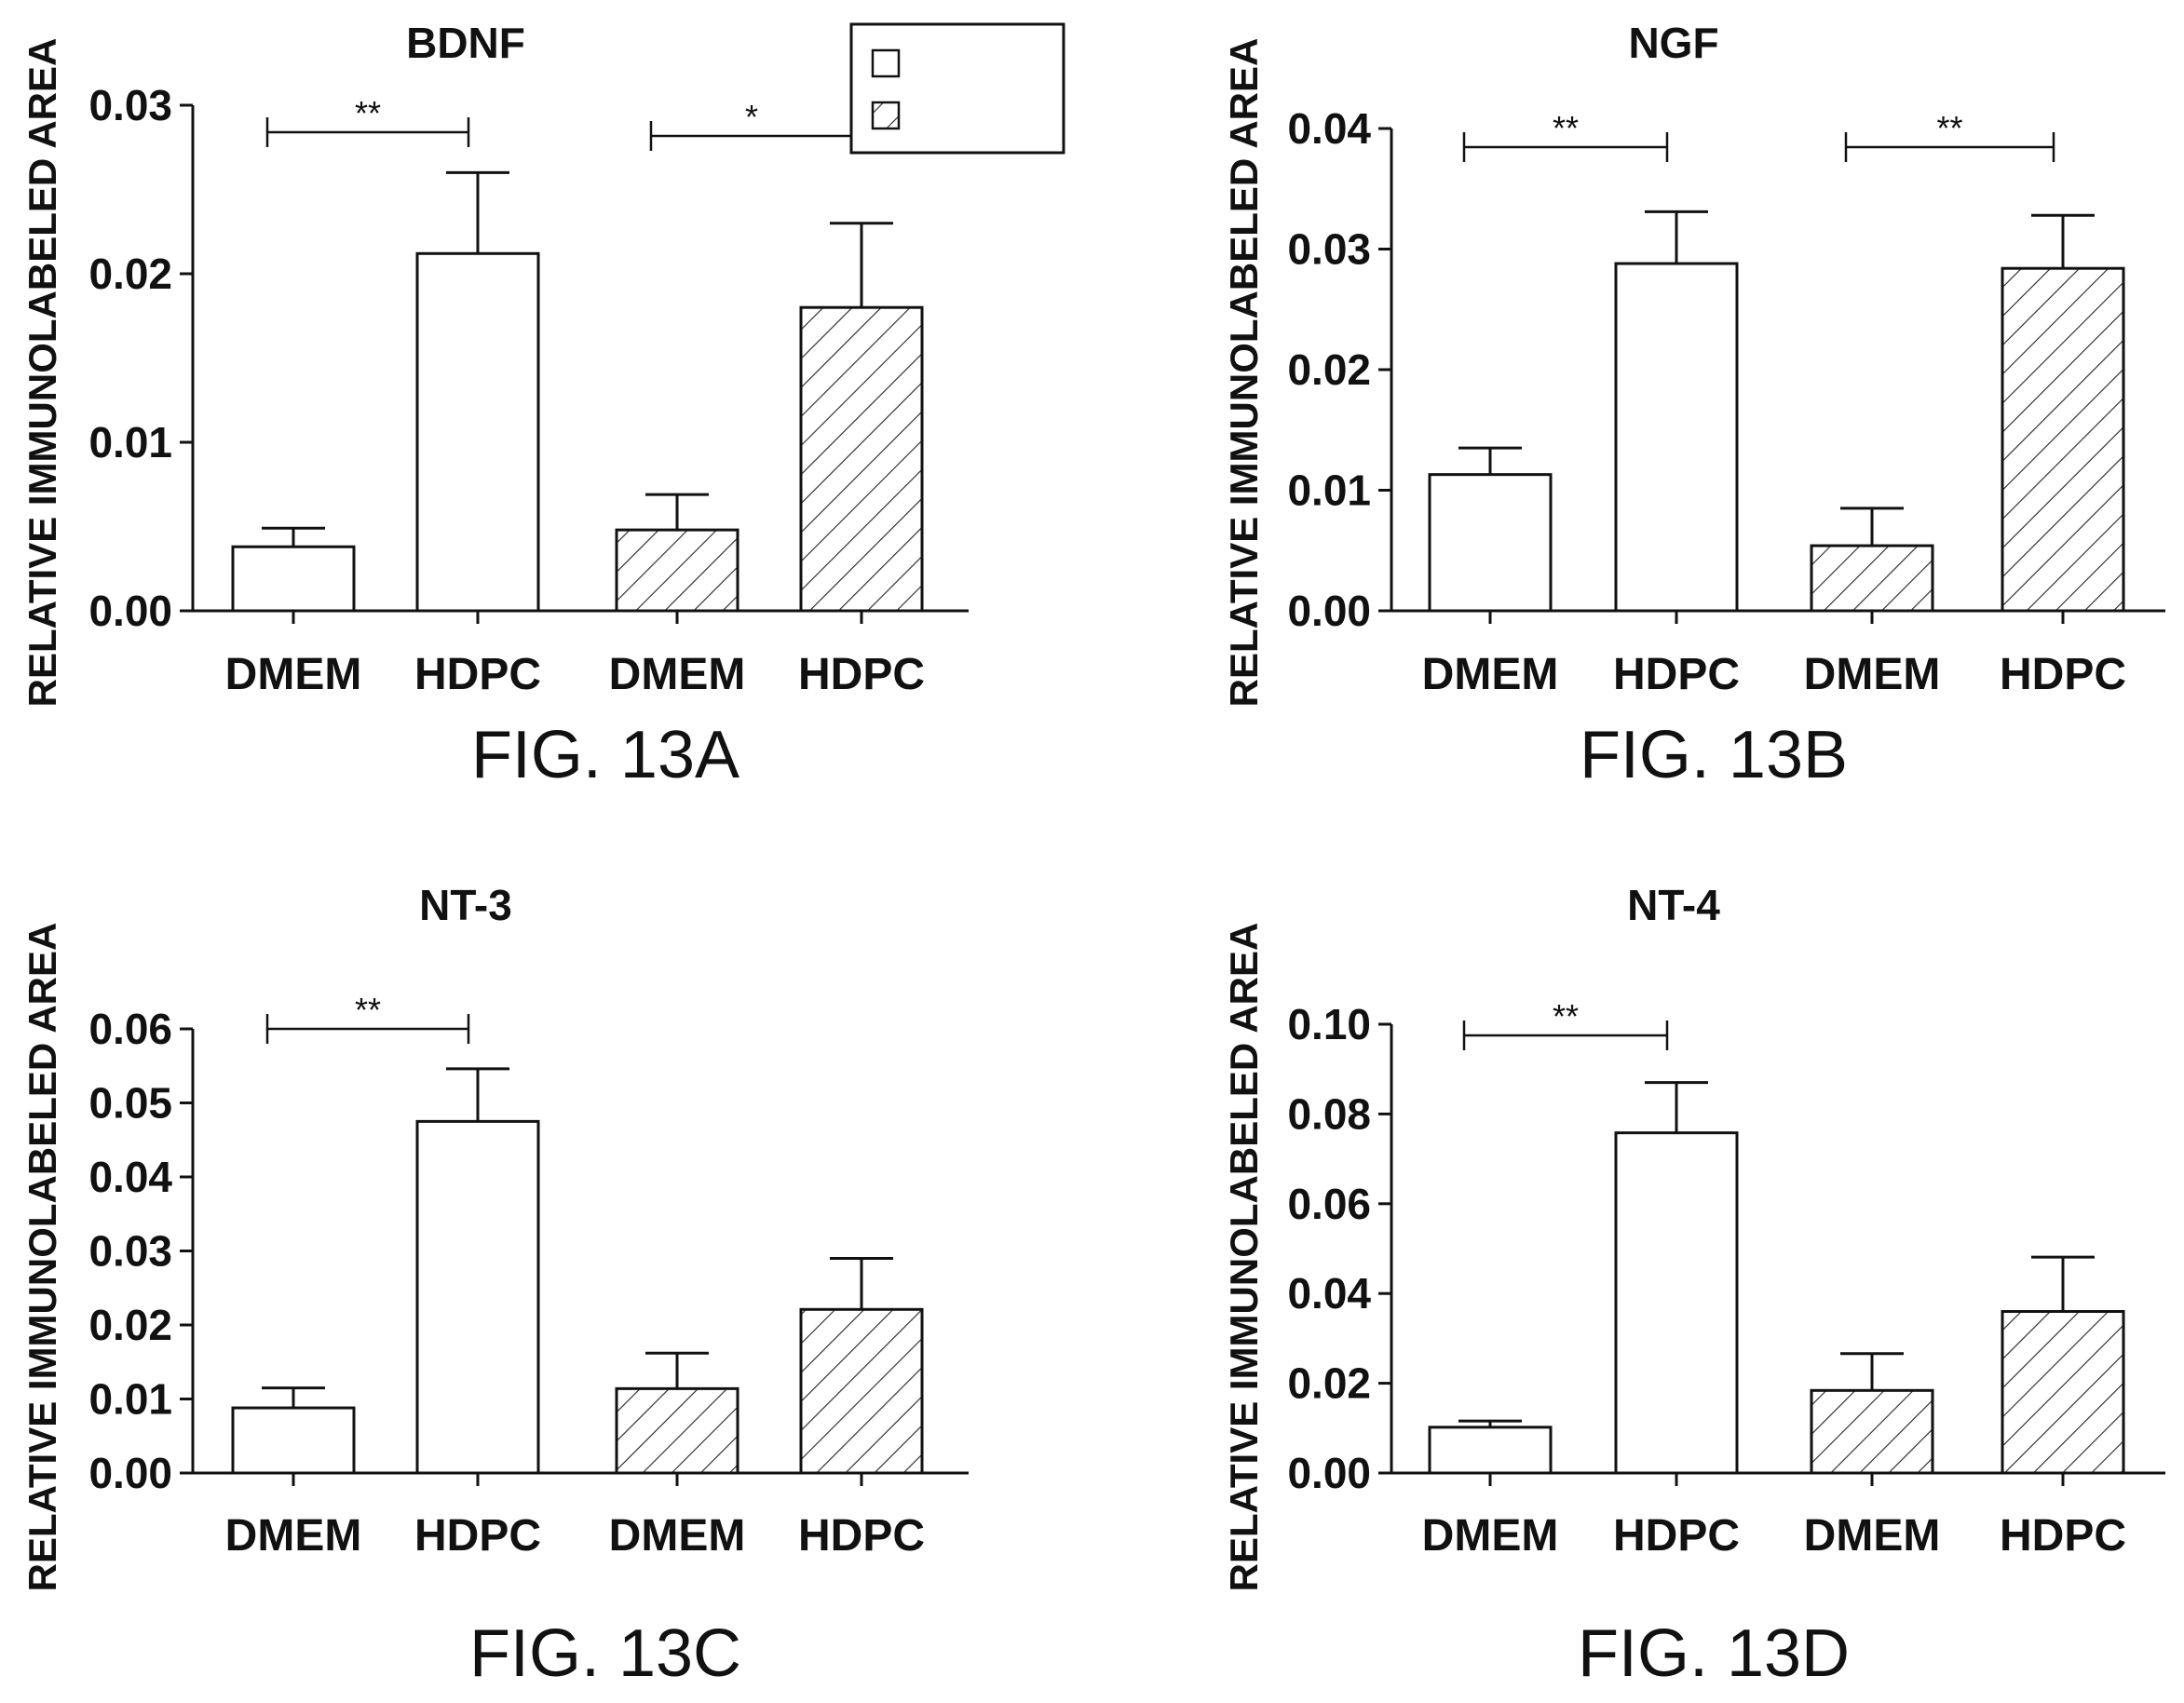 The image size is (2184, 1703). Describe the element at coordinates (465, 905) in the screenshot. I see `chart-title: NT-3` at that location.